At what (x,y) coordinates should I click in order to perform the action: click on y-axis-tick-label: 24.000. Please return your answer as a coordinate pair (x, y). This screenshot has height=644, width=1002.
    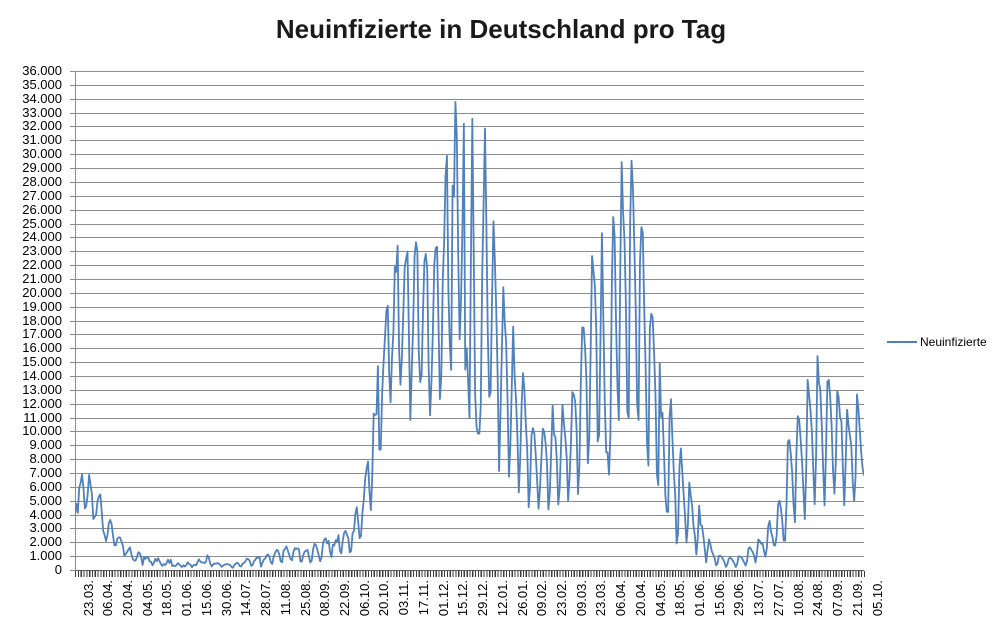
    Looking at the image, I should click on (42, 237).